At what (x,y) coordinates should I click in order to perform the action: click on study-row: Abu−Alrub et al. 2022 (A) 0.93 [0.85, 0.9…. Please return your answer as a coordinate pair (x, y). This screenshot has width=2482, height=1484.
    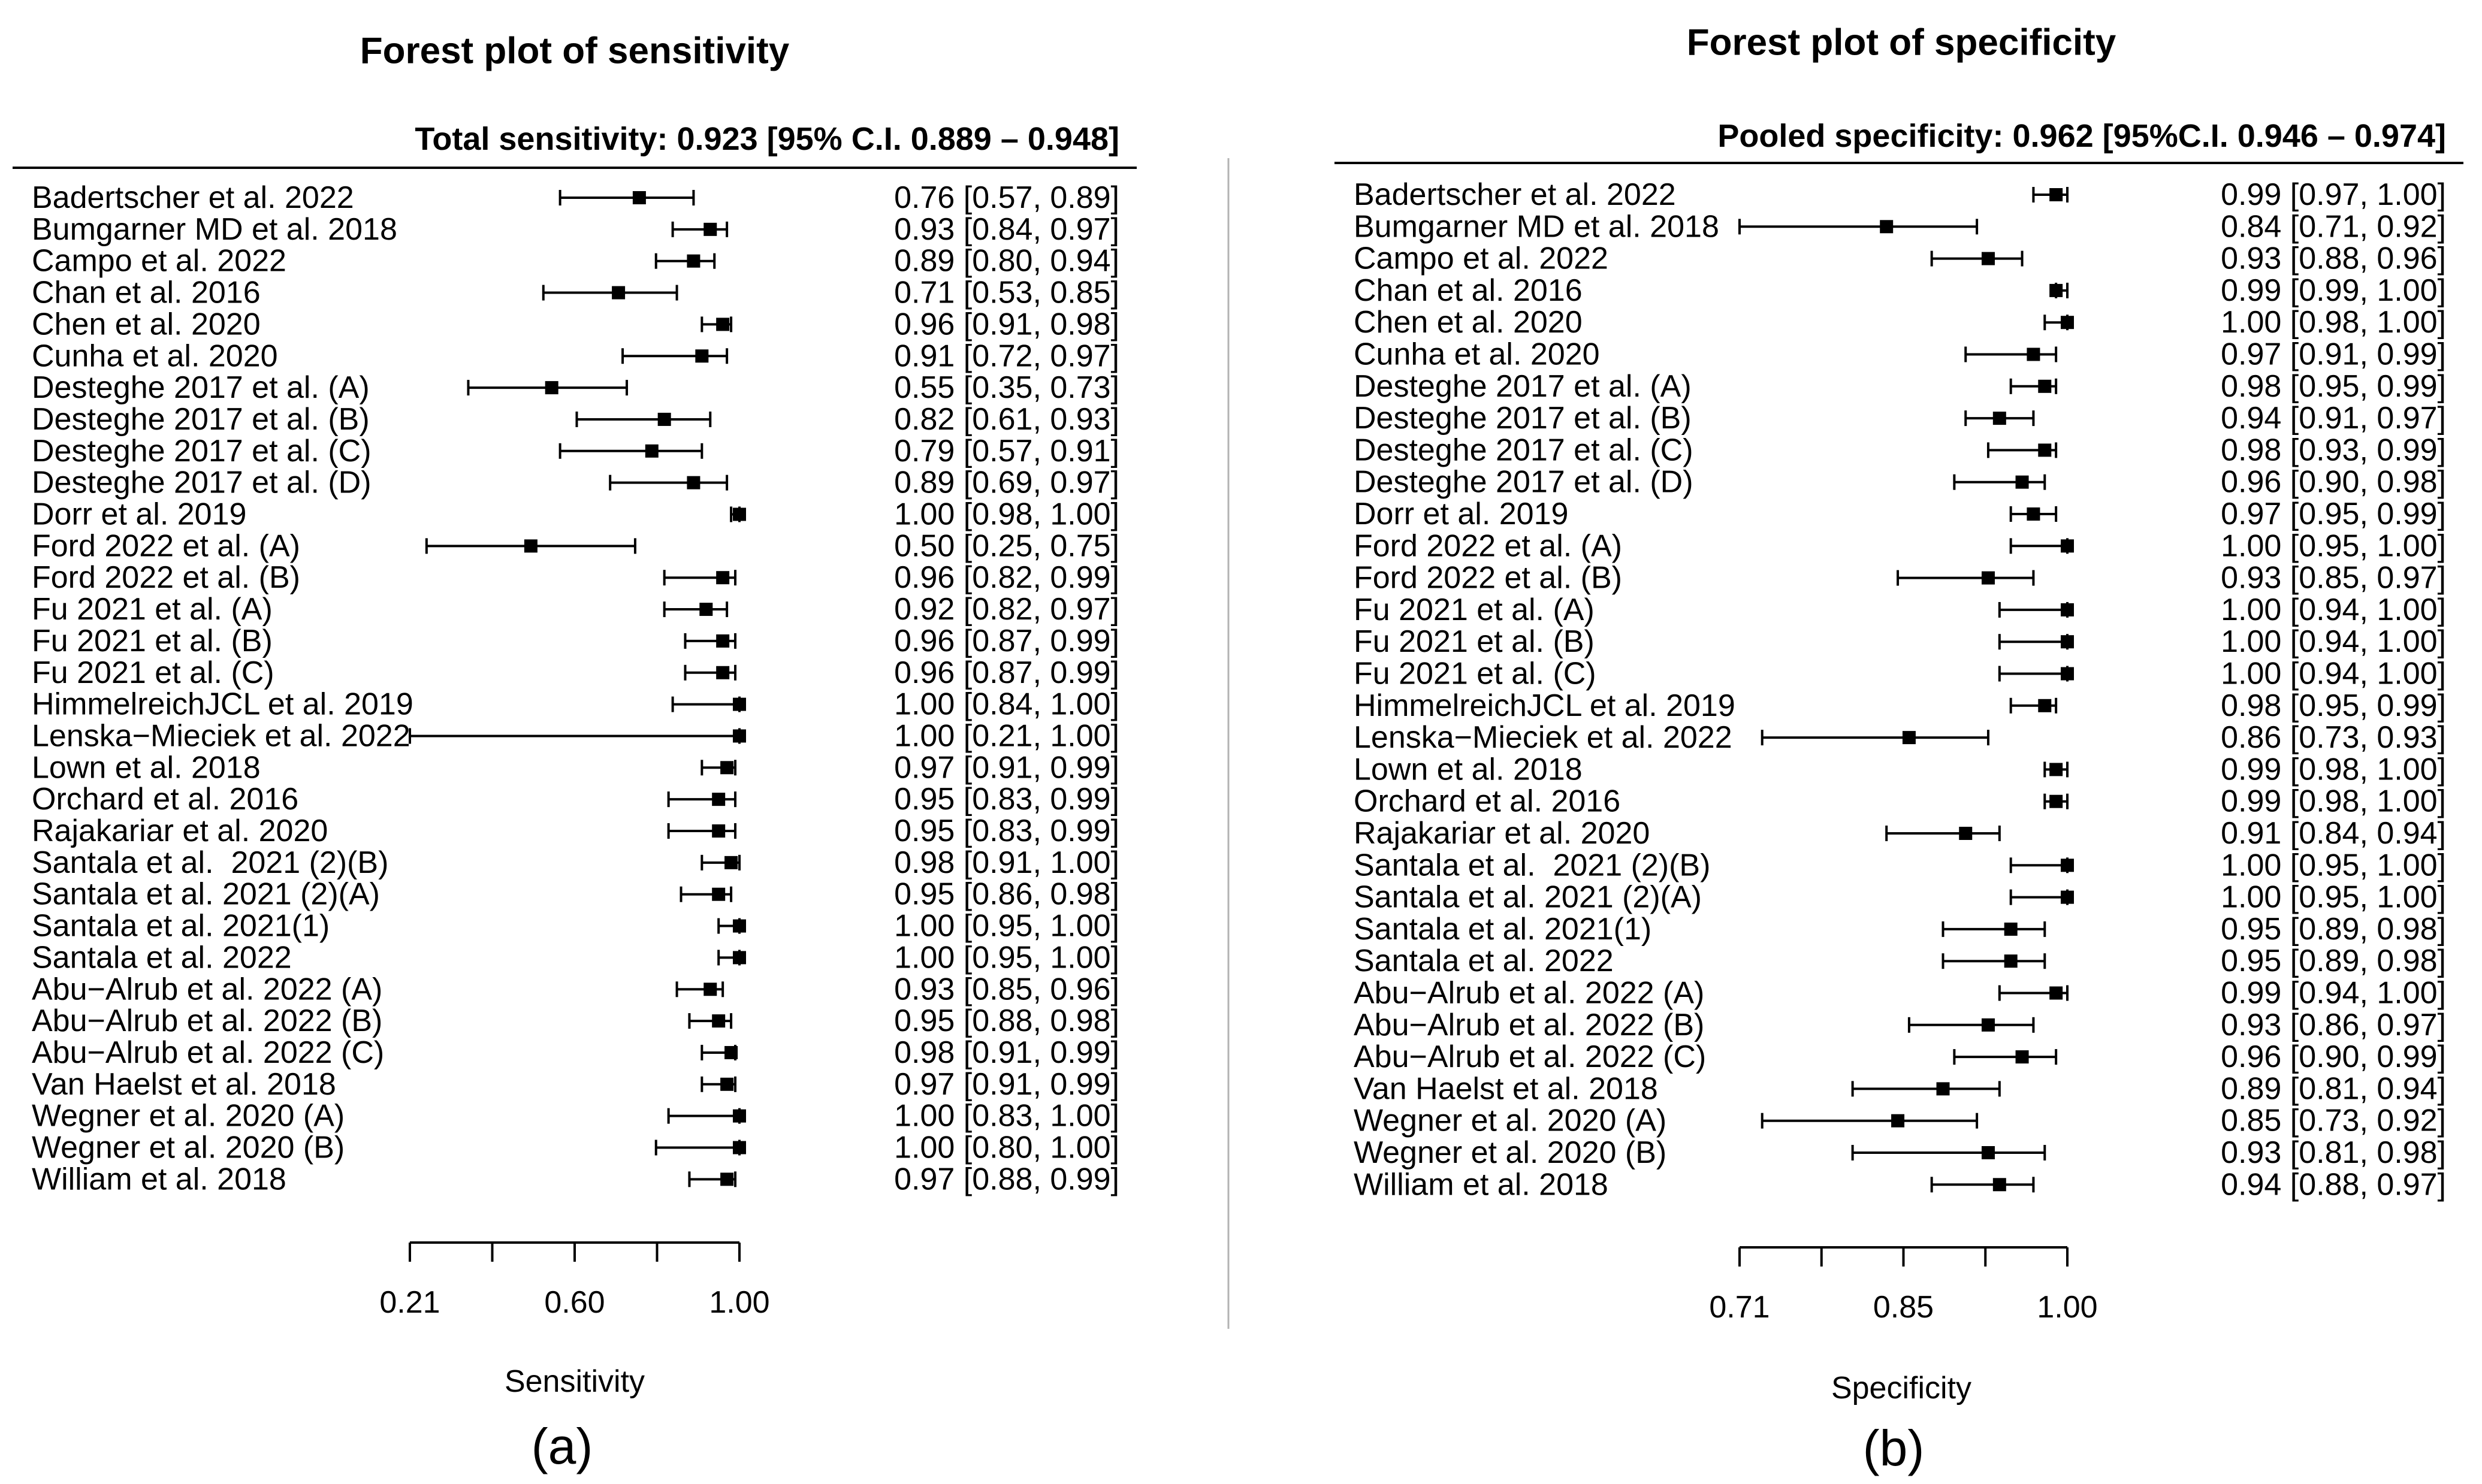
    Looking at the image, I should click on (575, 989).